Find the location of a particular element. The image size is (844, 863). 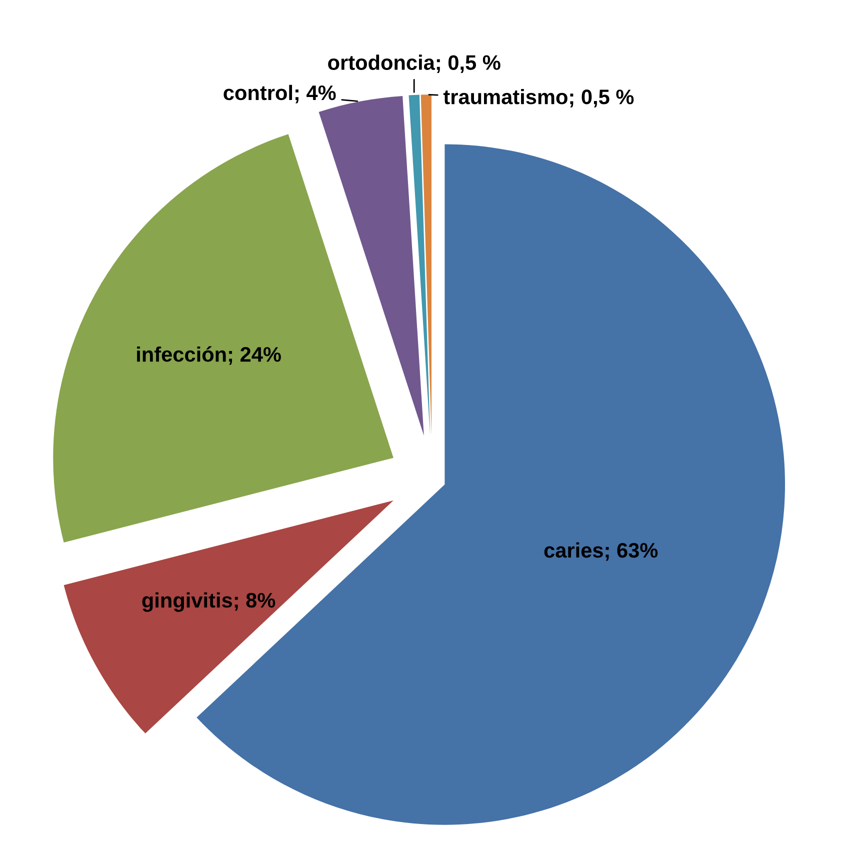

slice-label: ortodoncia; 0,5 % is located at coordinates (414, 63).